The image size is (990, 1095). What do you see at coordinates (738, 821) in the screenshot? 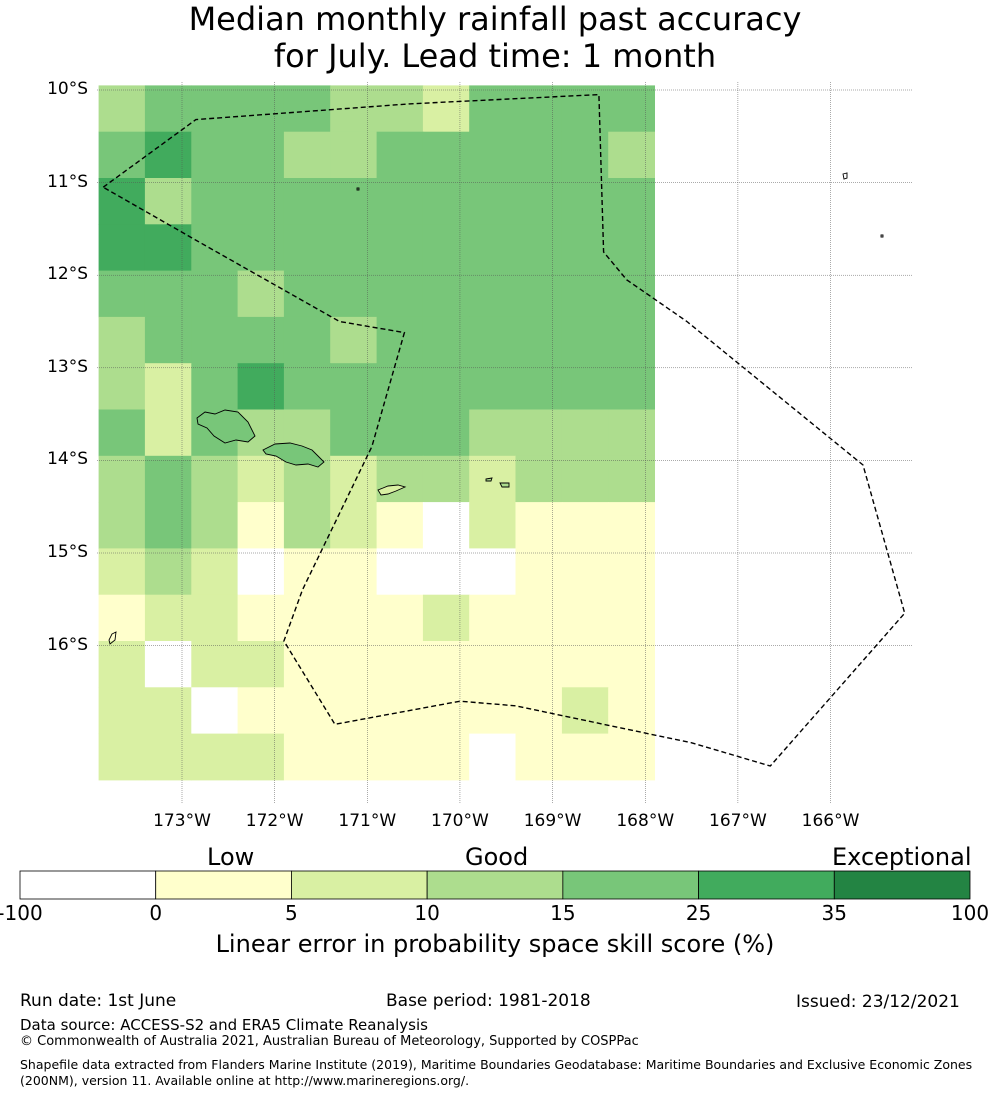
I see `longitude-label: 167°W` at bounding box center [738, 821].